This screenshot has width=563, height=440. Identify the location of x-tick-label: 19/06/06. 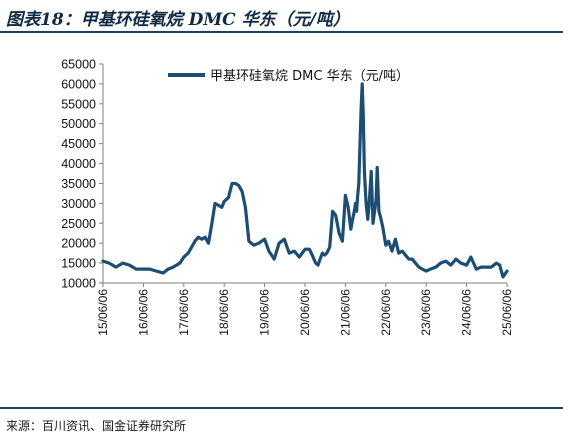
(265, 312).